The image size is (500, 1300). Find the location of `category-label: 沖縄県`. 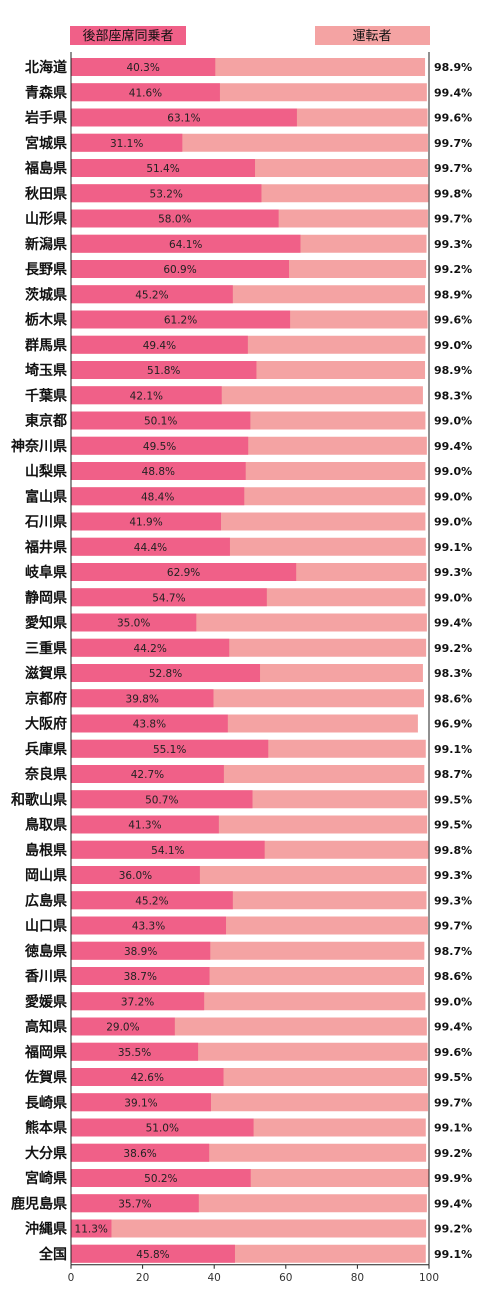

category-label: 沖縄県 is located at coordinates (46, 1229).